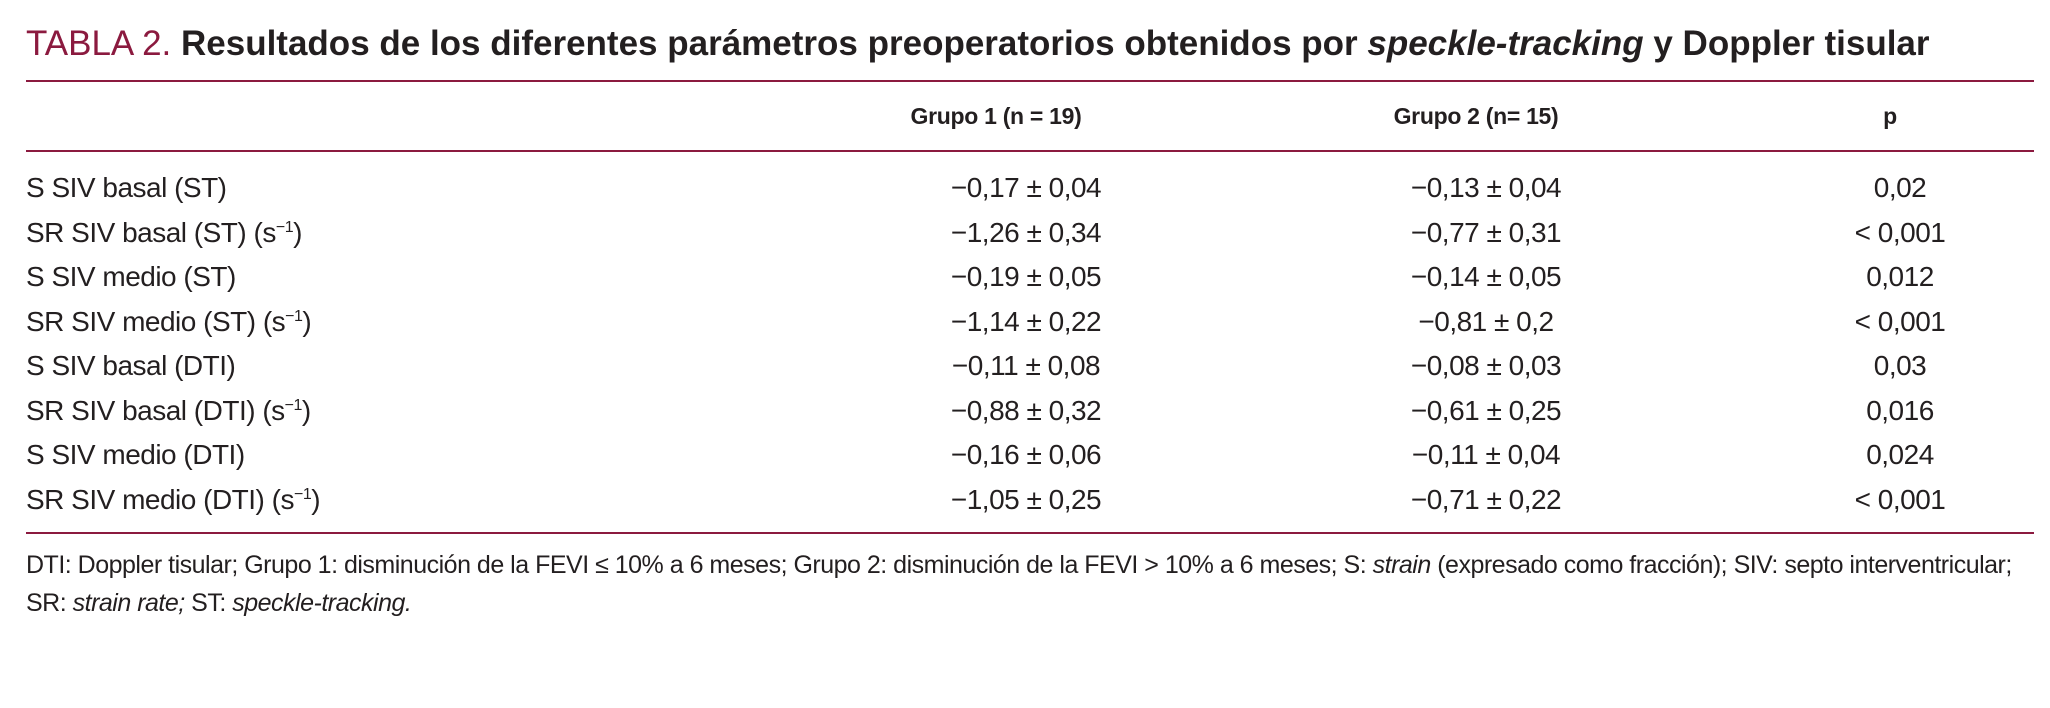 Image resolution: width=2050 pixels, height=708 pixels. I want to click on row-group-2-value: −0,08 ± 0,03, so click(1486, 366).